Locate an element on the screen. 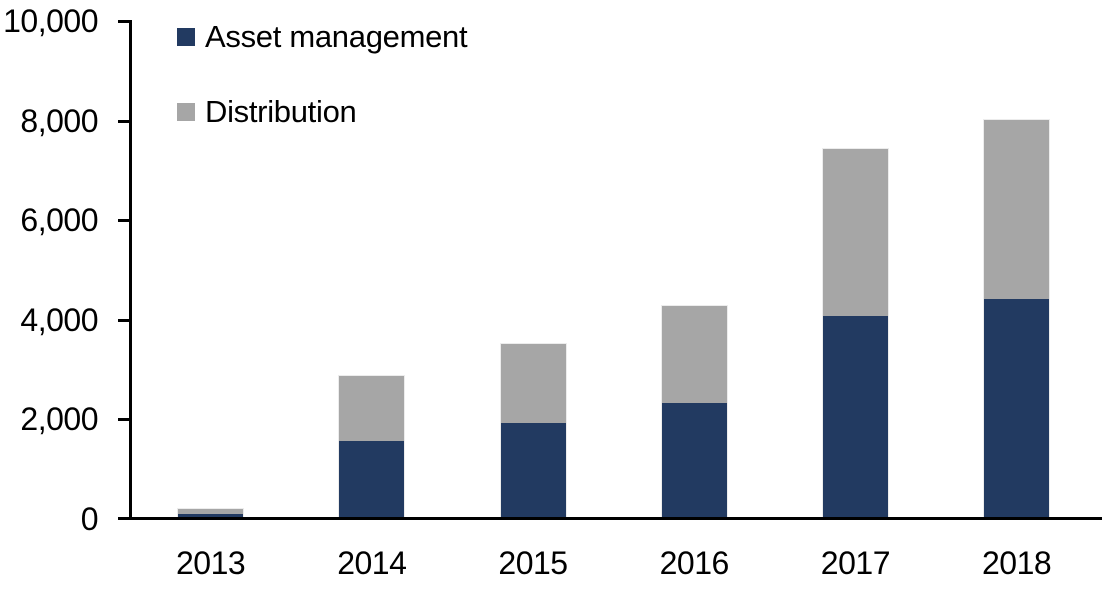 The image size is (1102, 594). legend-item-asset-management: Asset management is located at coordinates (322, 36).